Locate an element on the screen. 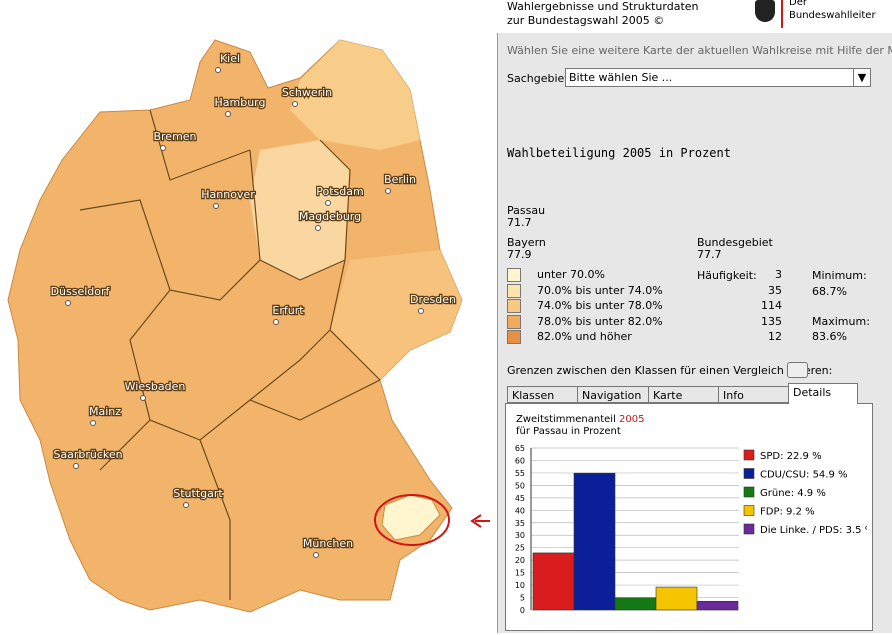 The width and height of the screenshot is (892, 635). y-tick-label: 35 is located at coordinates (520, 523).